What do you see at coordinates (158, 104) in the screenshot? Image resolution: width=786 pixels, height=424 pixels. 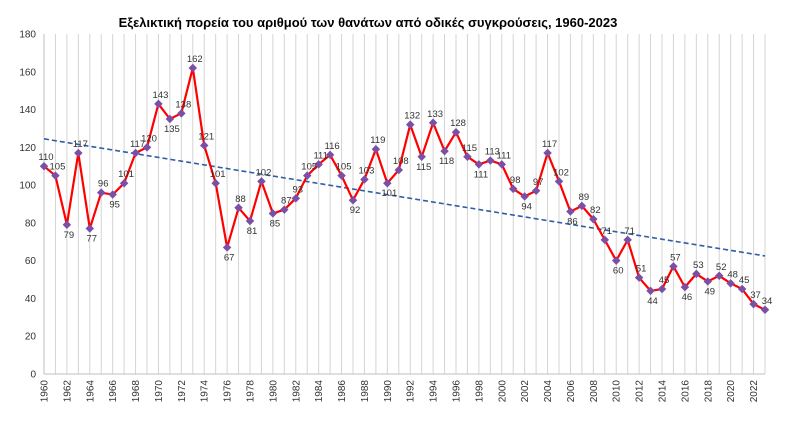 I see `data-point-1970` at bounding box center [158, 104].